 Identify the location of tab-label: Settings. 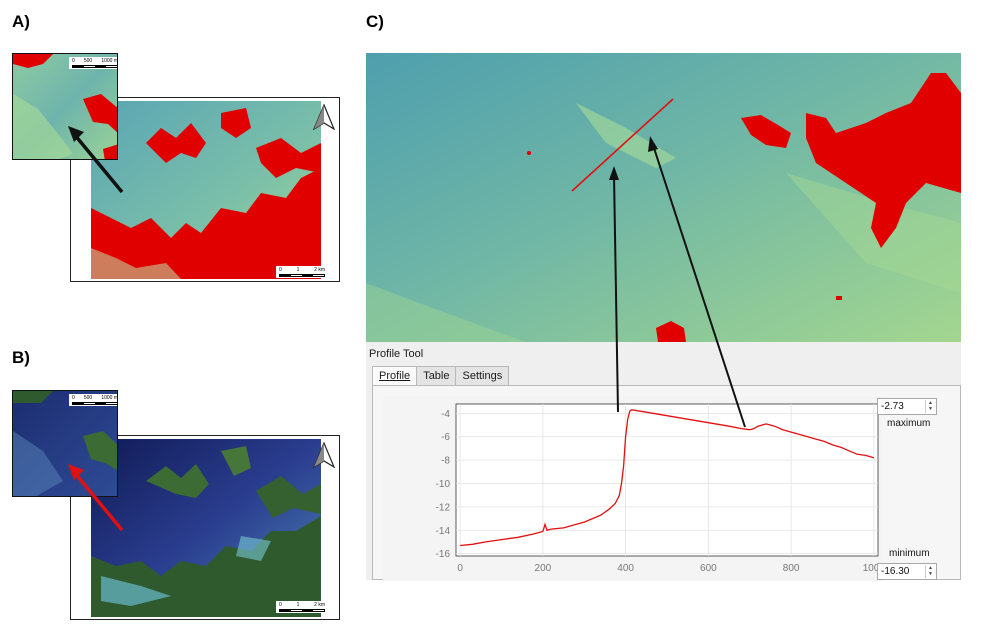
(482, 376).